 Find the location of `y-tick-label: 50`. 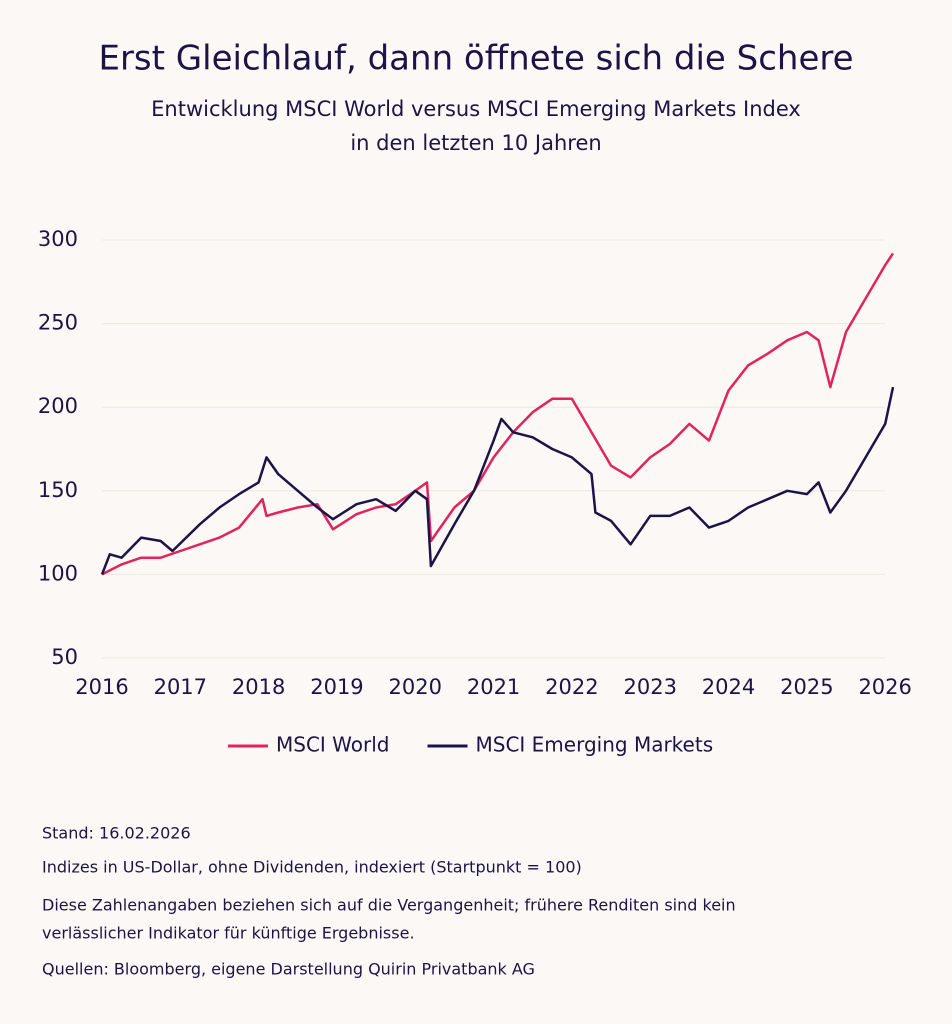

y-tick-label: 50 is located at coordinates (64, 657).